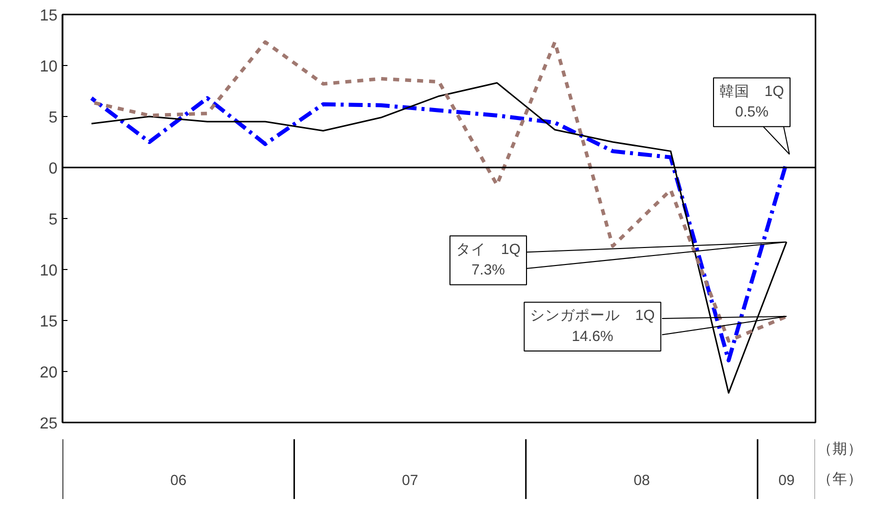  What do you see at coordinates (488, 260) in the screenshot?
I see `annotation: タイ 1Q 7.3%` at bounding box center [488, 260].